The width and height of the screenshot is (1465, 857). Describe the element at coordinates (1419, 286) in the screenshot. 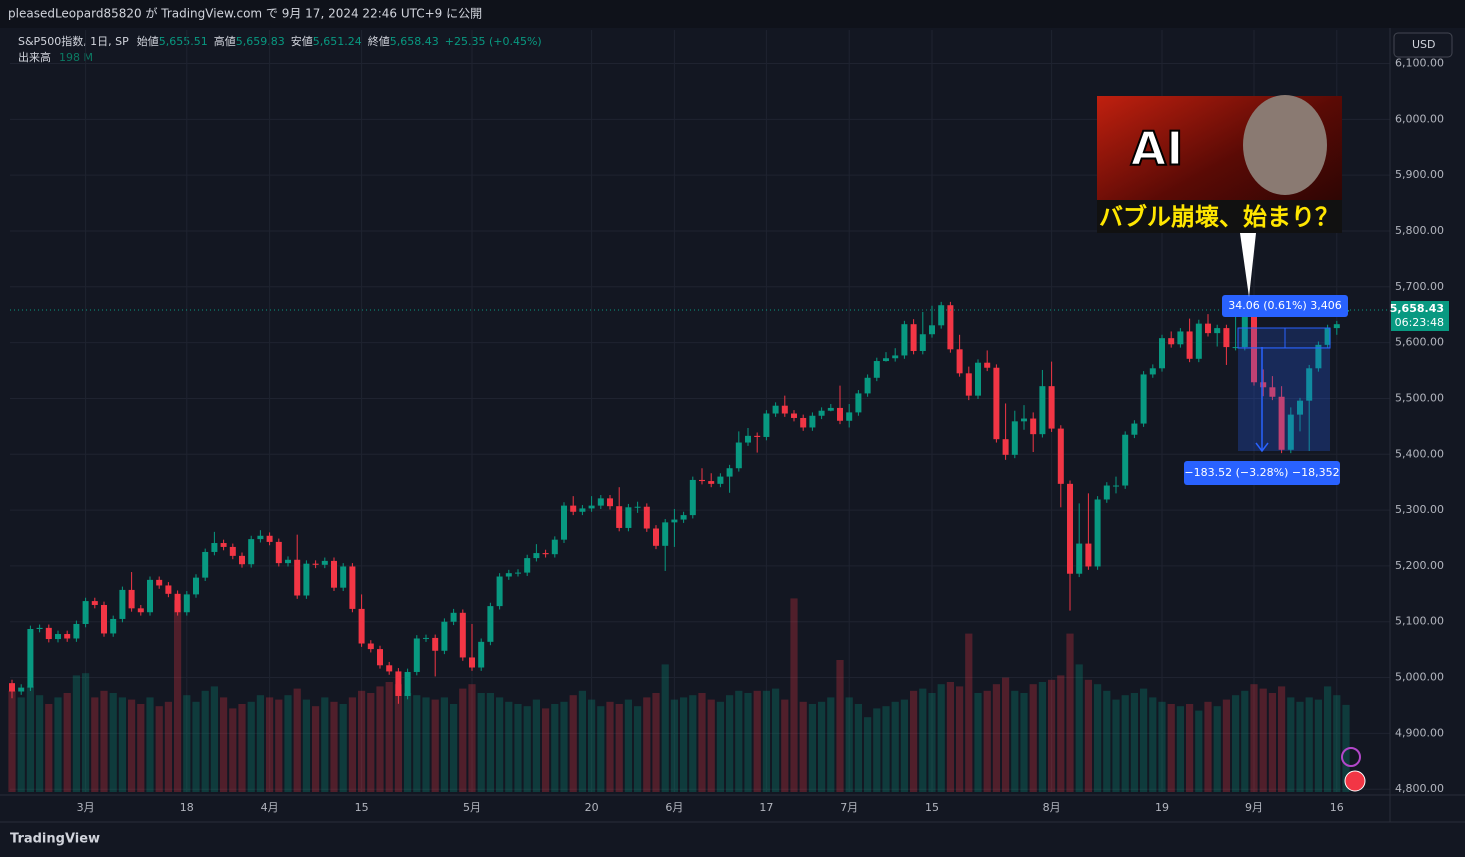

I see `y-tick-label: 5,700.00` at that location.